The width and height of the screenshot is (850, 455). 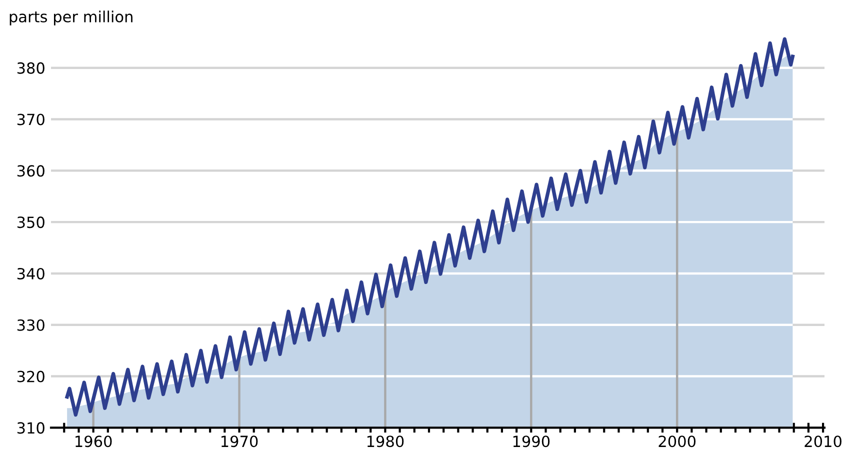 What do you see at coordinates (240, 442) in the screenshot?
I see `x-tick-label: 1970` at bounding box center [240, 442].